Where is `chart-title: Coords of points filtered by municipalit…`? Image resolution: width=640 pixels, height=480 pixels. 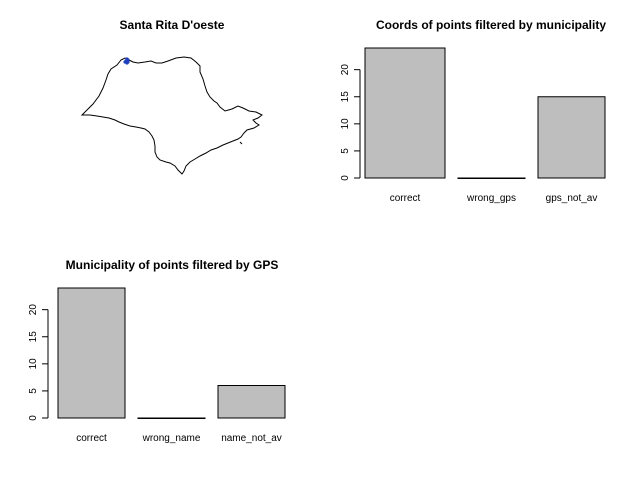 chart-title: Coords of points filtered by municipalit… is located at coordinates (491, 25).